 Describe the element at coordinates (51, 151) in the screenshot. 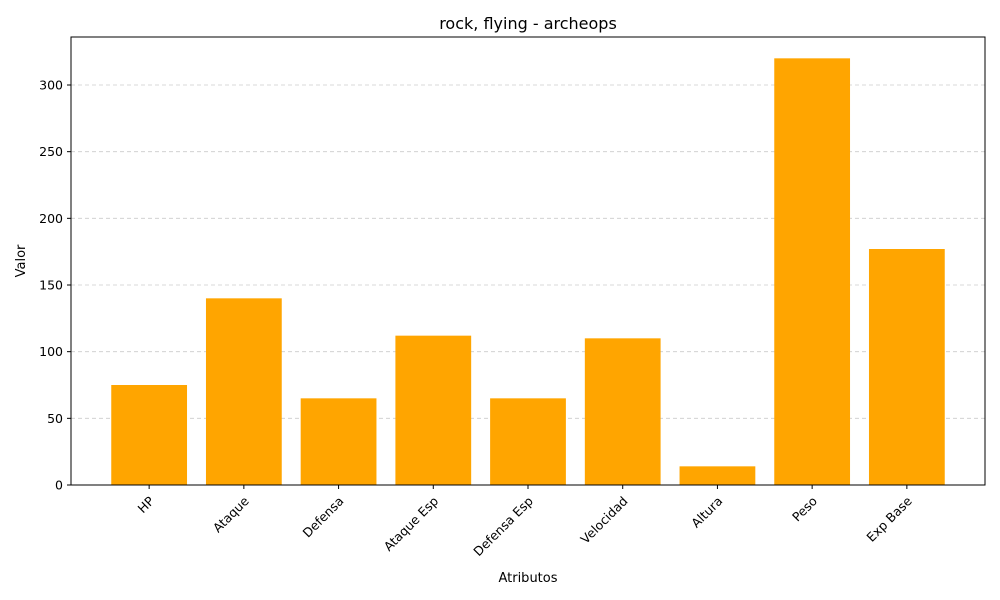

I see `y-tick-label: 250` at that location.